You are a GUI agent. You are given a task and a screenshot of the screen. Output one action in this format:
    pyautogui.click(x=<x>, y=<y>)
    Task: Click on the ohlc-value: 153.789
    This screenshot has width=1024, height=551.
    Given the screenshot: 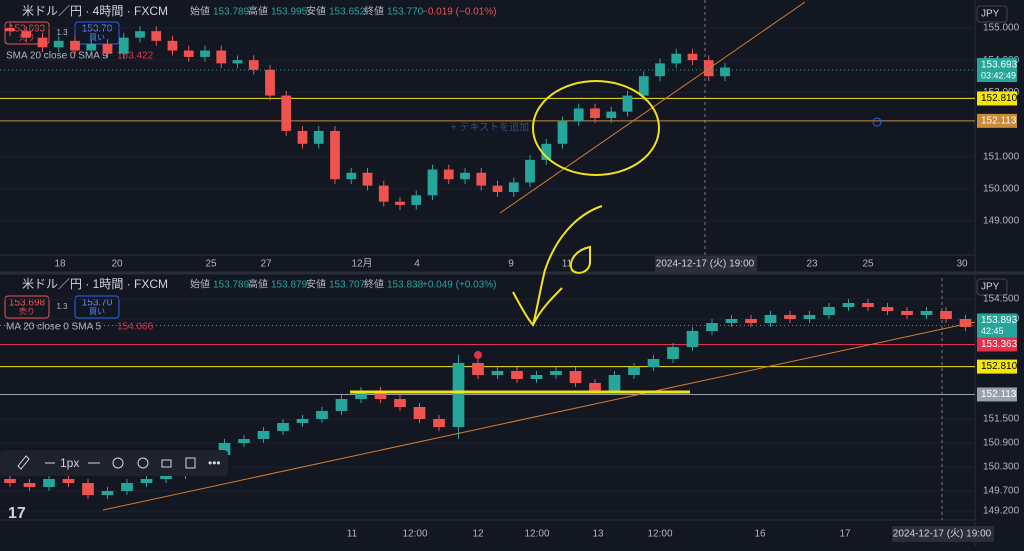 What is the action you would take?
    pyautogui.click(x=231, y=285)
    